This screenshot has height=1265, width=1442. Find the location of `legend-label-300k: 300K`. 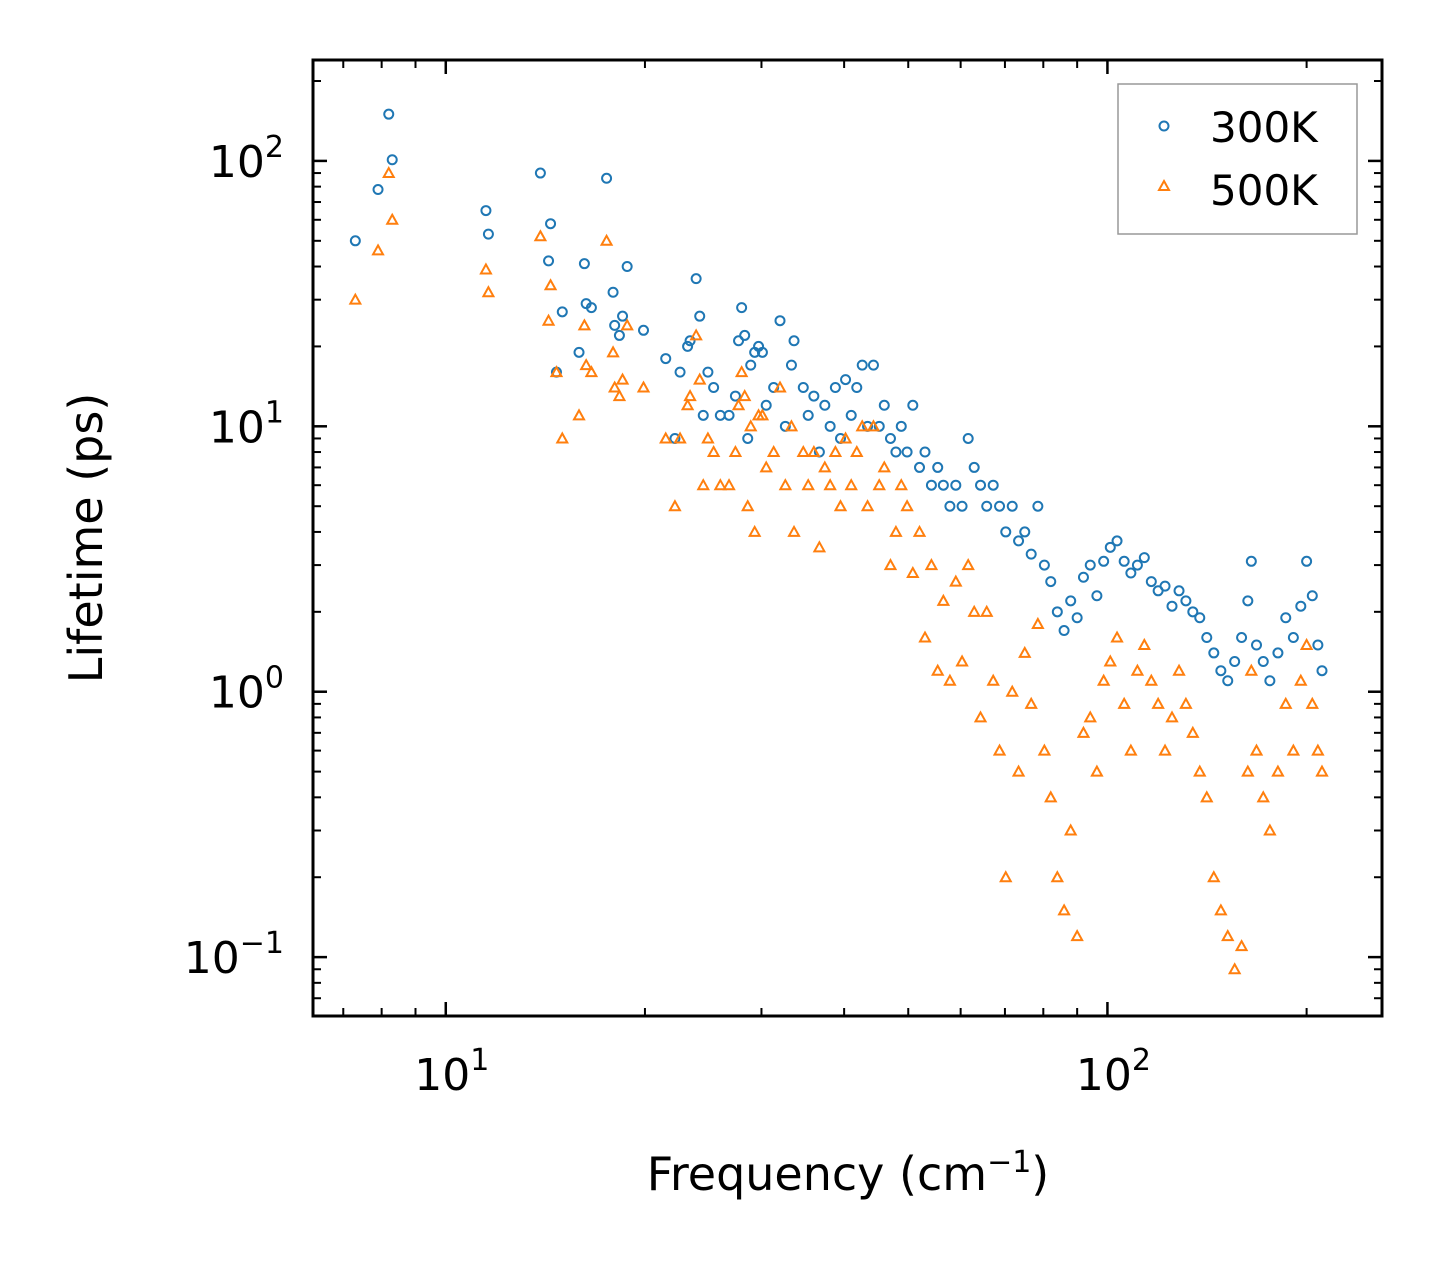

legend-label-300k: 300K is located at coordinates (1264, 127).